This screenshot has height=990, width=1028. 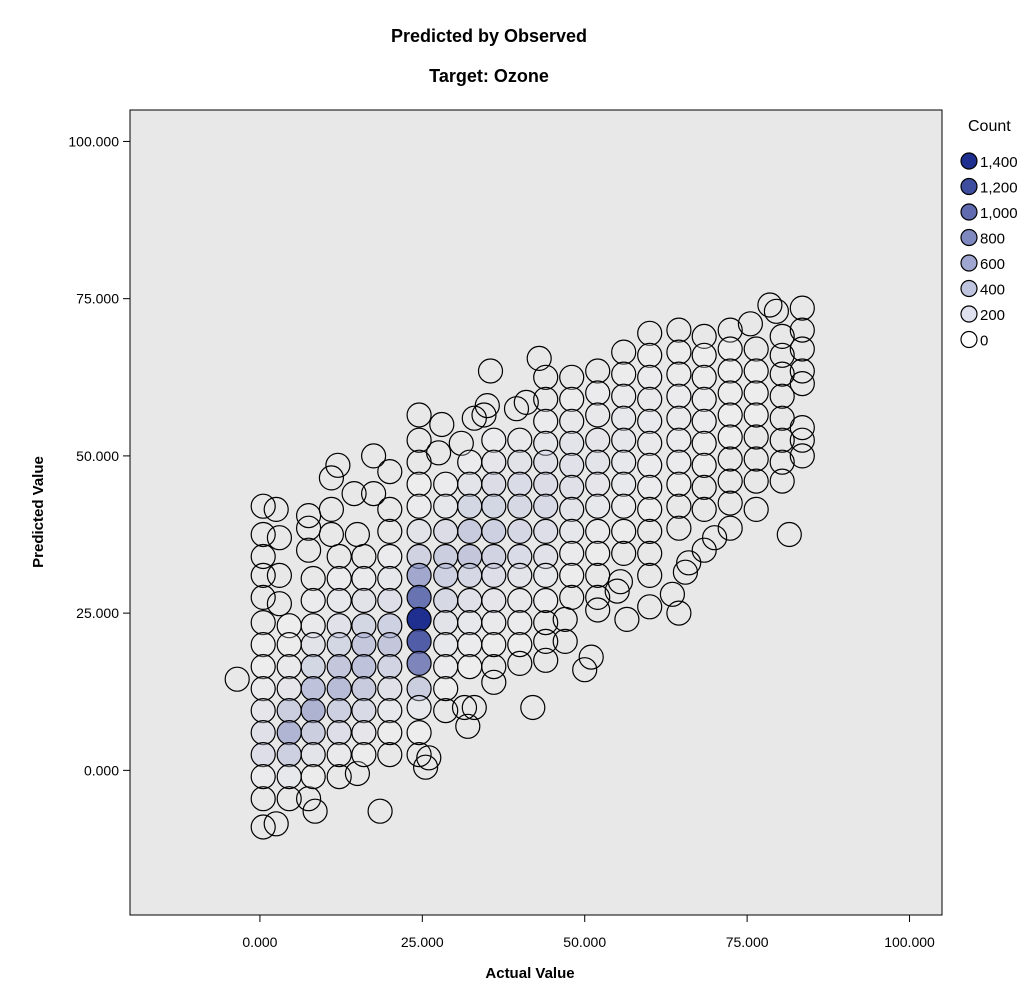 What do you see at coordinates (97, 613) in the screenshot?
I see `y-tick-label: 25.000` at bounding box center [97, 613].